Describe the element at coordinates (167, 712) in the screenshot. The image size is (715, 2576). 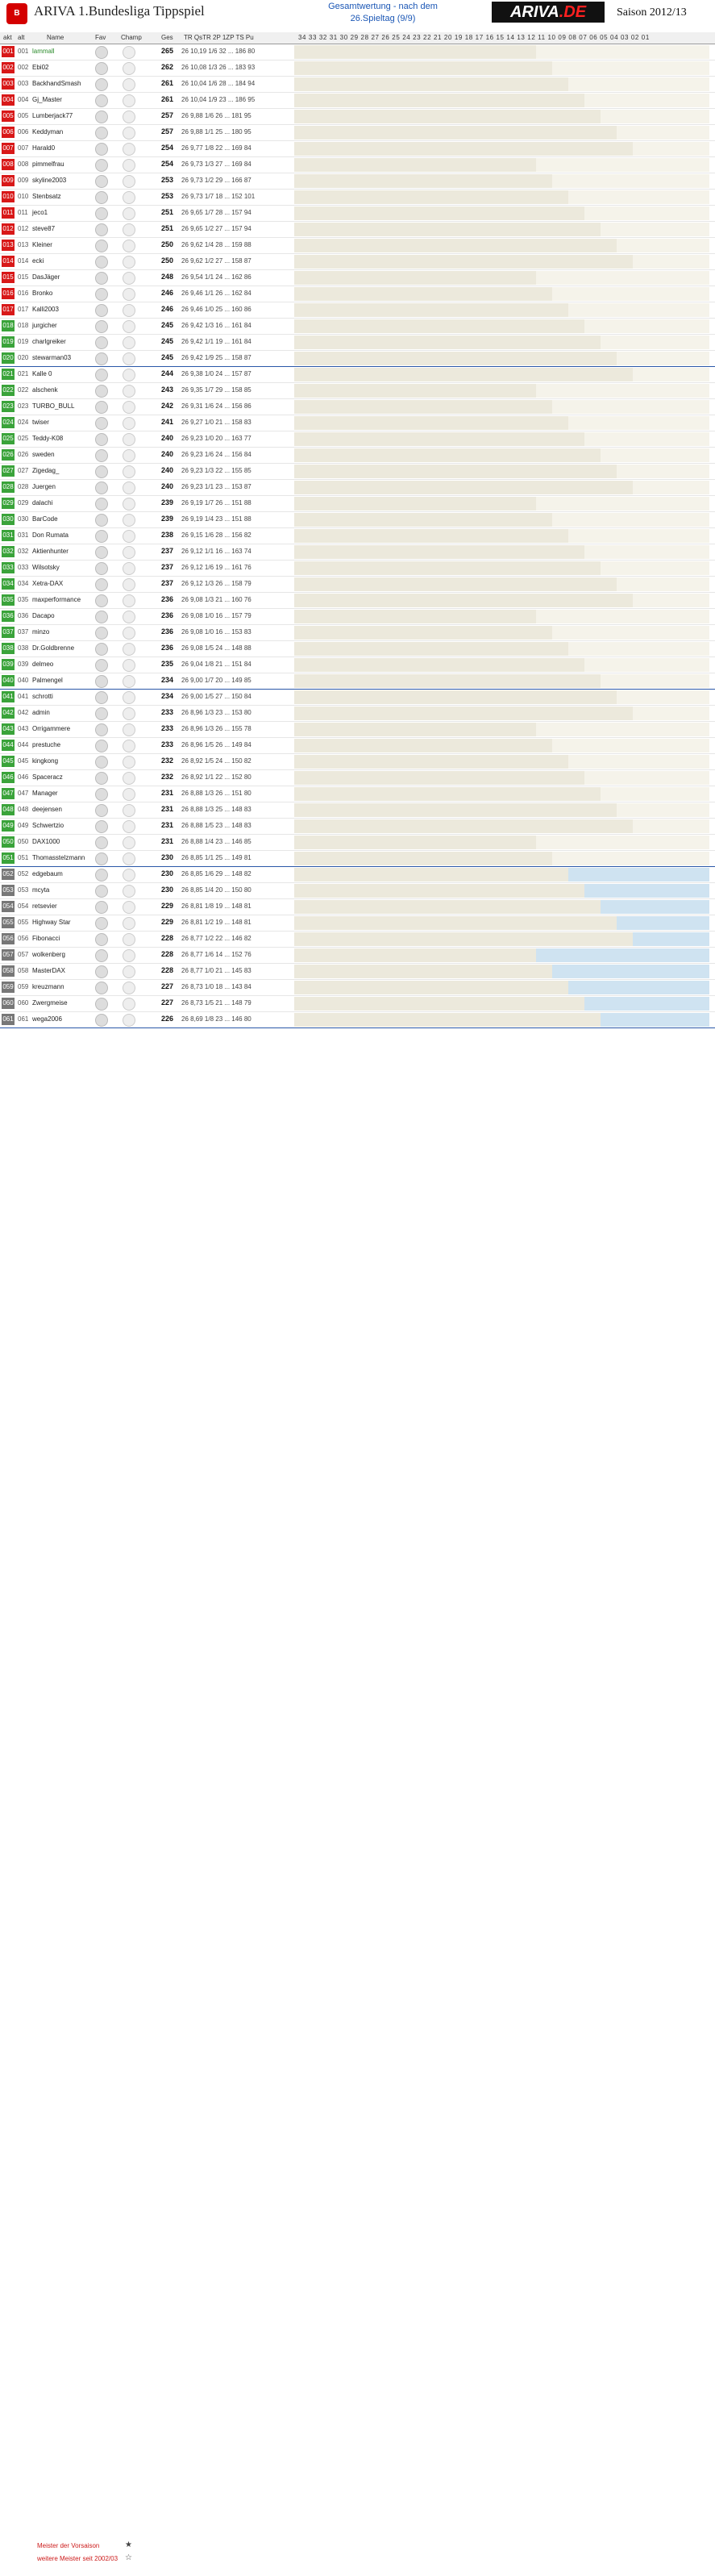
I see `total-points: 233` at that location.